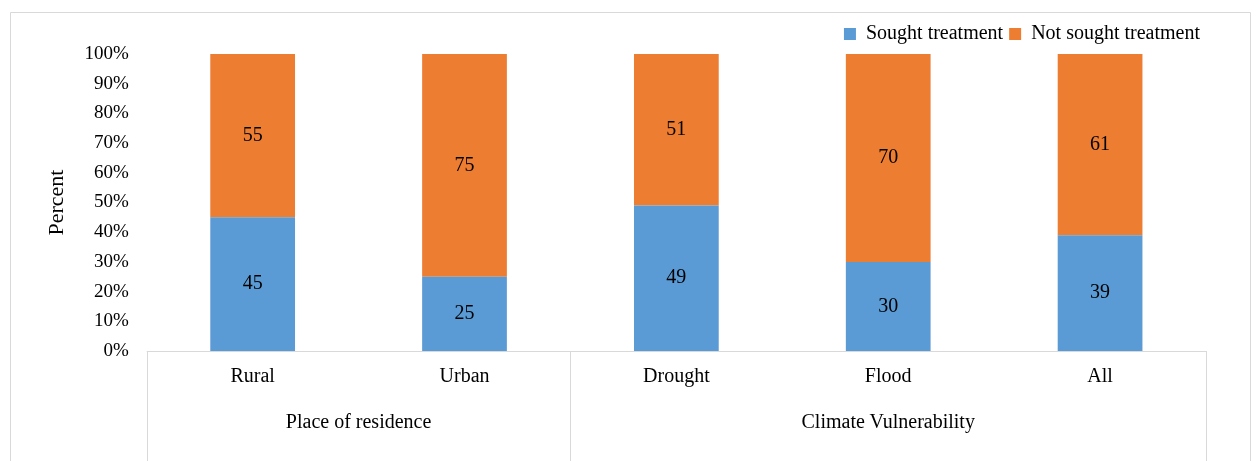 This screenshot has width=1256, height=461. Describe the element at coordinates (111, 201) in the screenshot. I see `y-tick-label: 50%` at that location.